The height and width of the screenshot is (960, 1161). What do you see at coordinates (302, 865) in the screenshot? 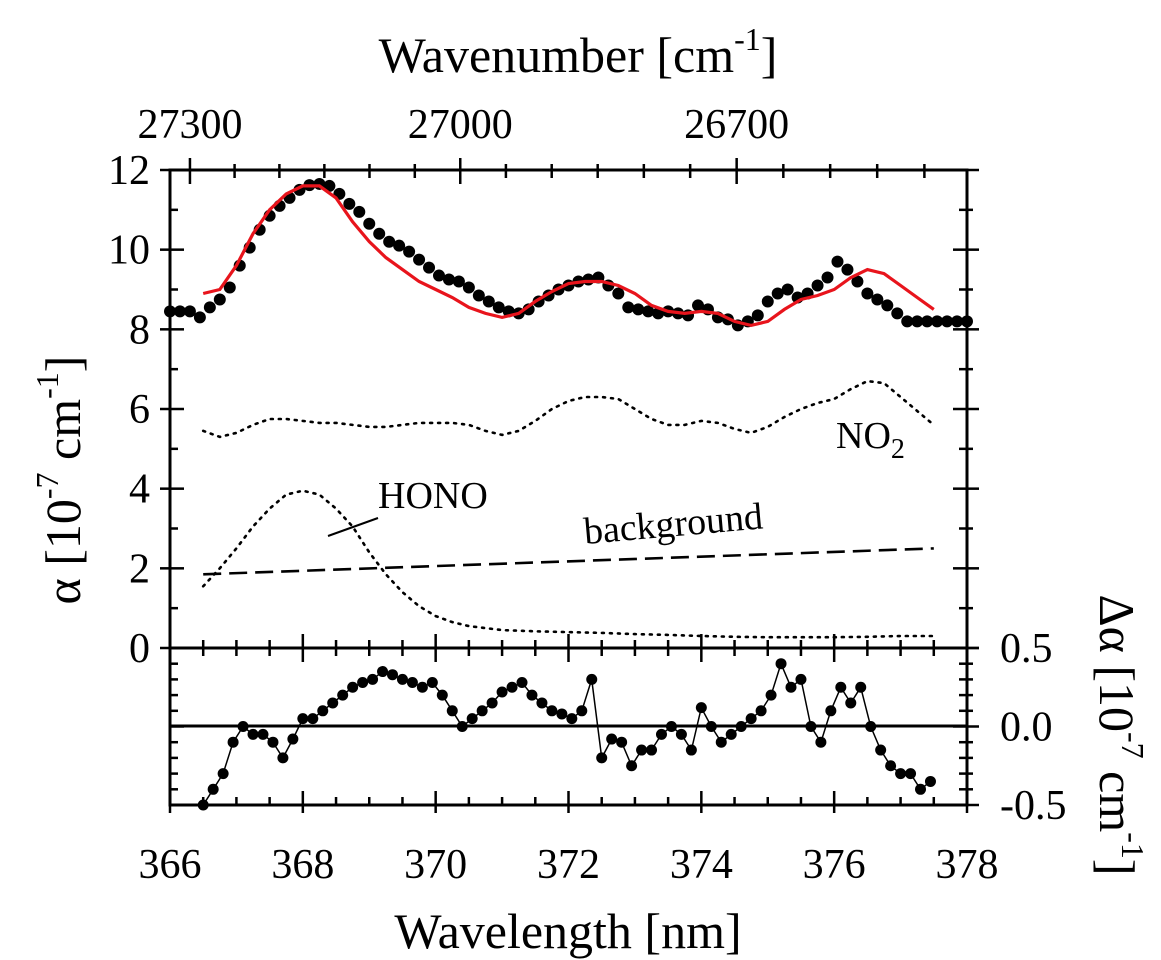
I see `x-tick-label: 368` at bounding box center [302, 865].